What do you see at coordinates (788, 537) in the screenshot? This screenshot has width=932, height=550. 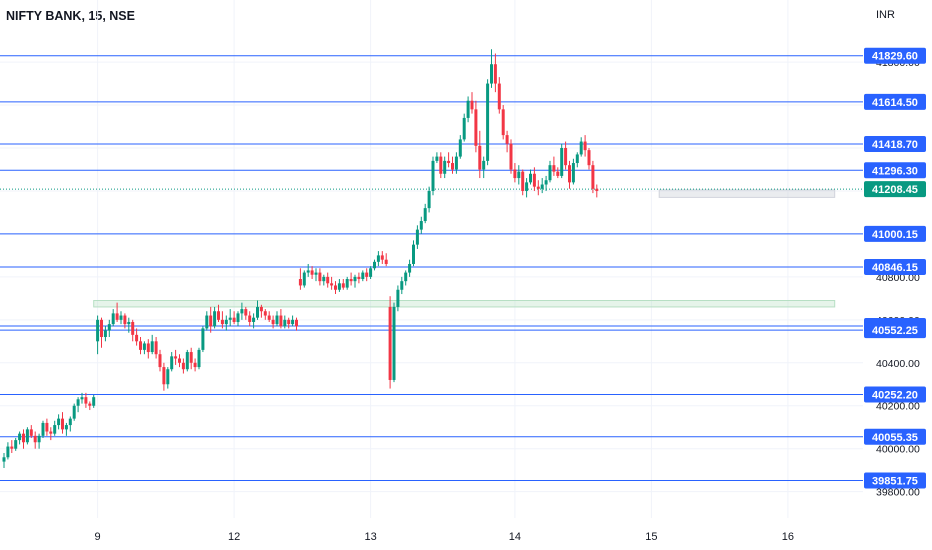 I see `x-tick-label: 16` at bounding box center [788, 537].